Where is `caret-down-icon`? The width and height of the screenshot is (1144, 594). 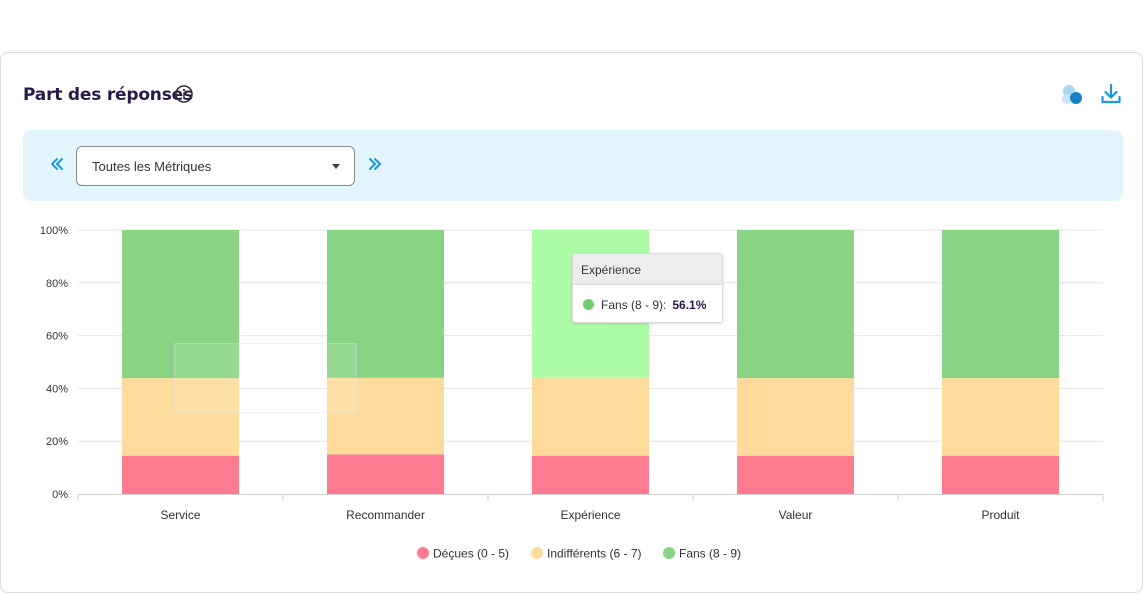 caret-down-icon is located at coordinates (336, 166).